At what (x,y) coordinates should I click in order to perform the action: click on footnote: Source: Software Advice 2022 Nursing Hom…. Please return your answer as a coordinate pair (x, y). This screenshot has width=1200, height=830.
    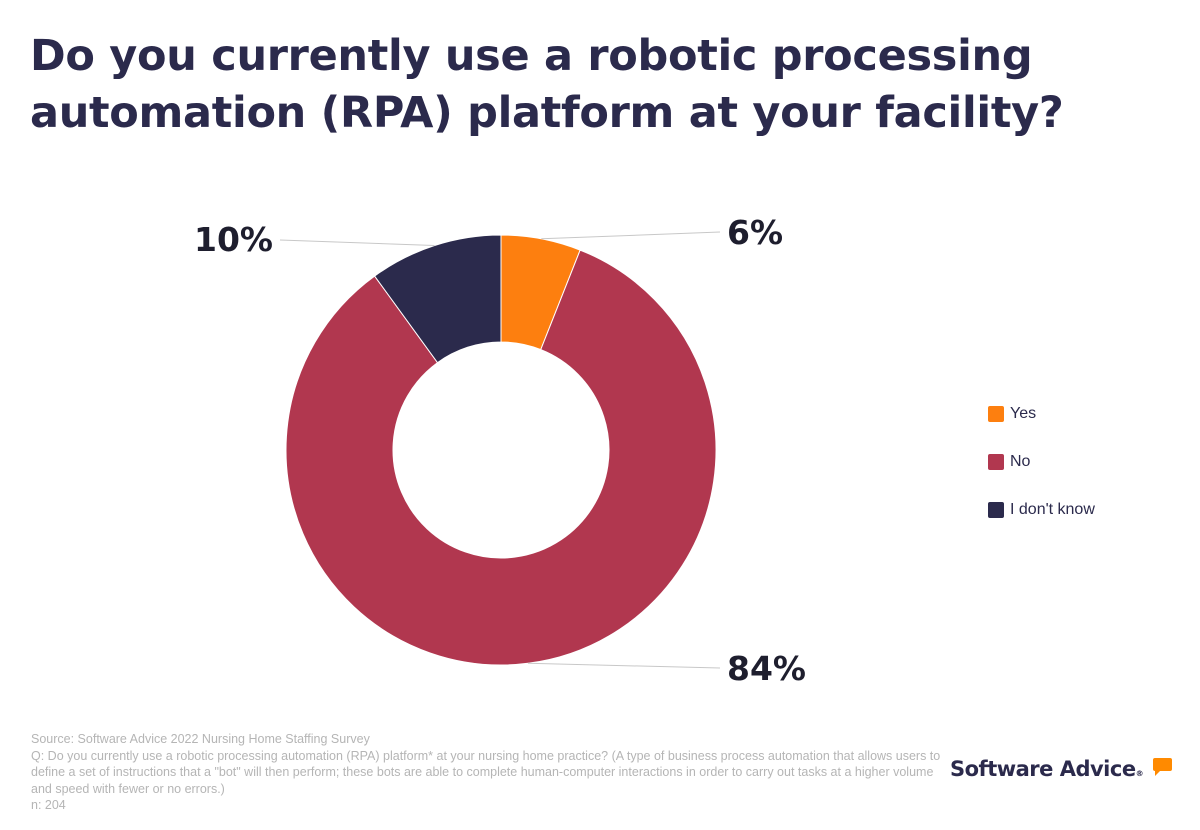
    Looking at the image, I should click on (486, 772).